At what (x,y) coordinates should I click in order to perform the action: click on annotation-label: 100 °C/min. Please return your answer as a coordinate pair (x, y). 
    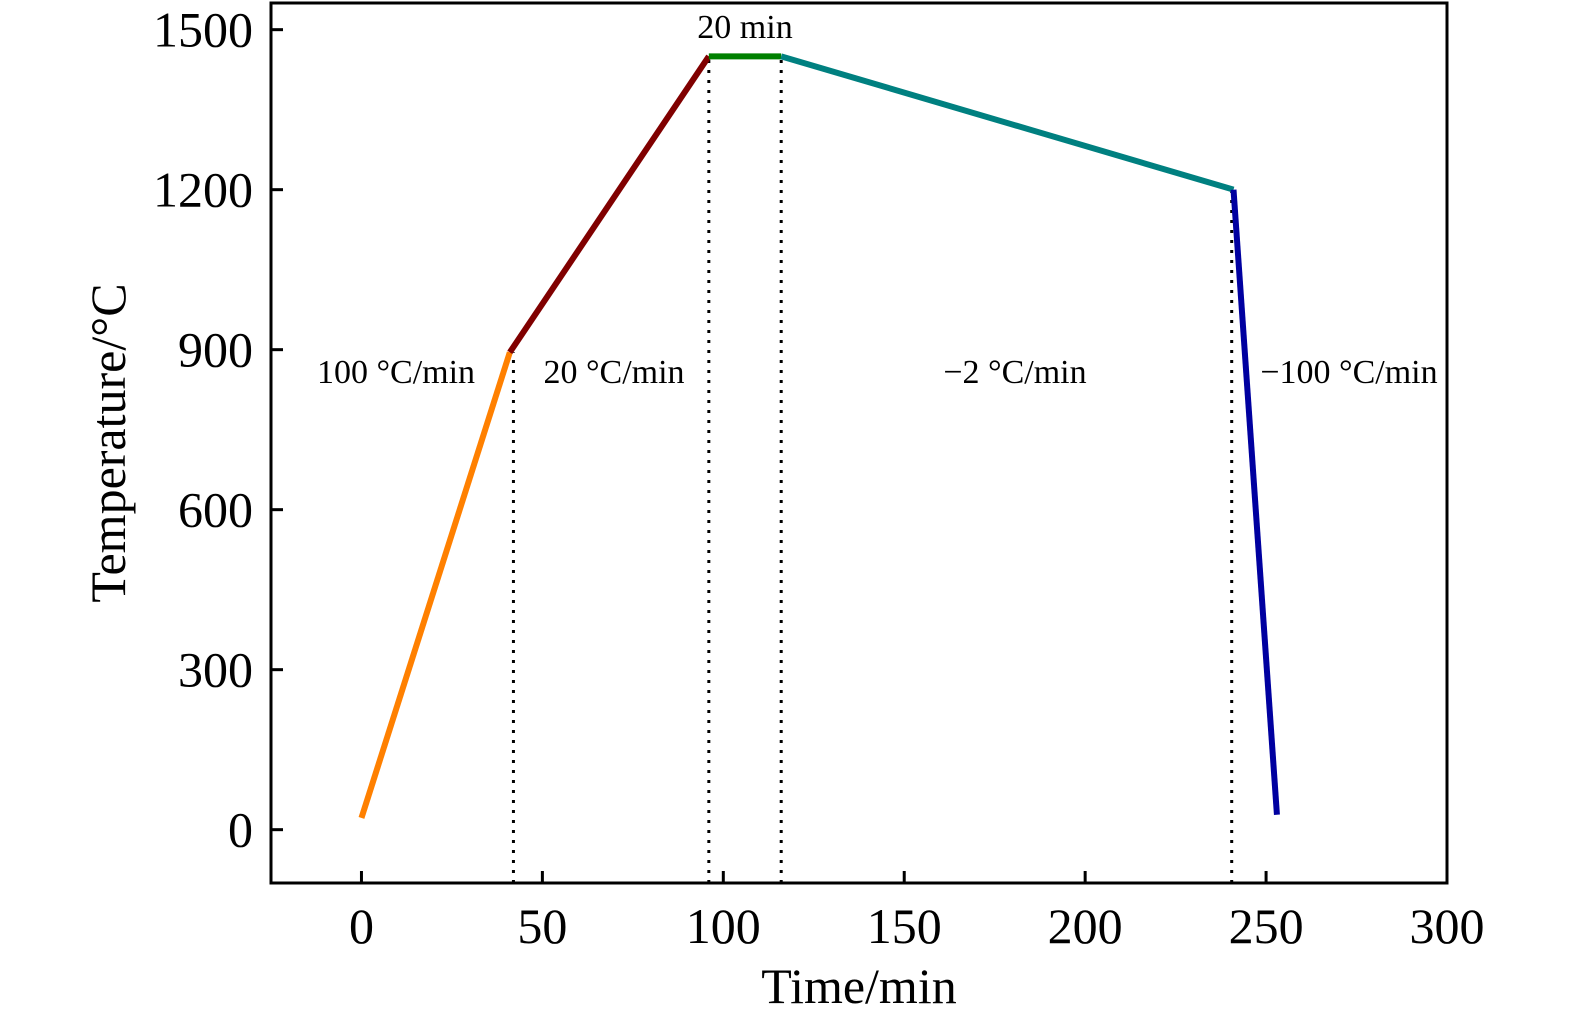
    Looking at the image, I should click on (396, 372).